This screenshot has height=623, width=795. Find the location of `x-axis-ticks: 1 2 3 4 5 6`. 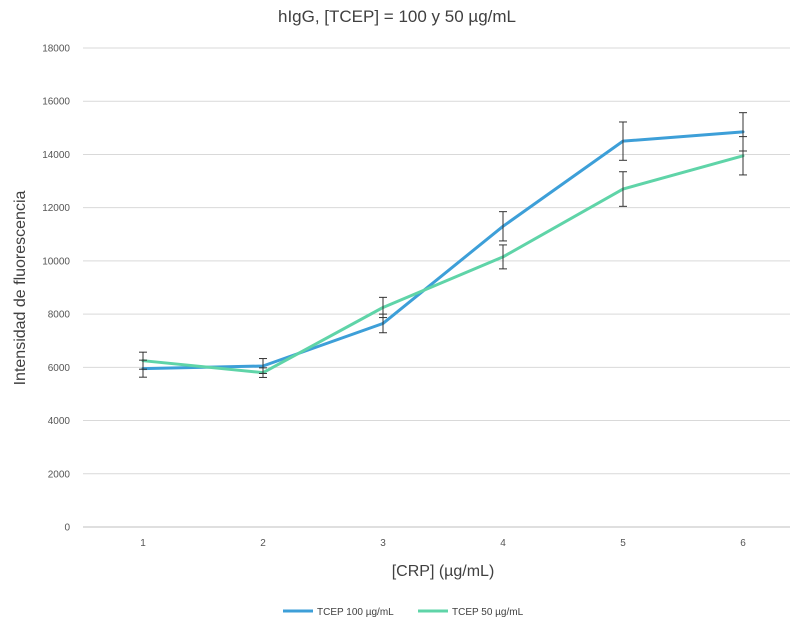

x-axis-ticks: 1 2 3 4 5 6 is located at coordinates (443, 543).